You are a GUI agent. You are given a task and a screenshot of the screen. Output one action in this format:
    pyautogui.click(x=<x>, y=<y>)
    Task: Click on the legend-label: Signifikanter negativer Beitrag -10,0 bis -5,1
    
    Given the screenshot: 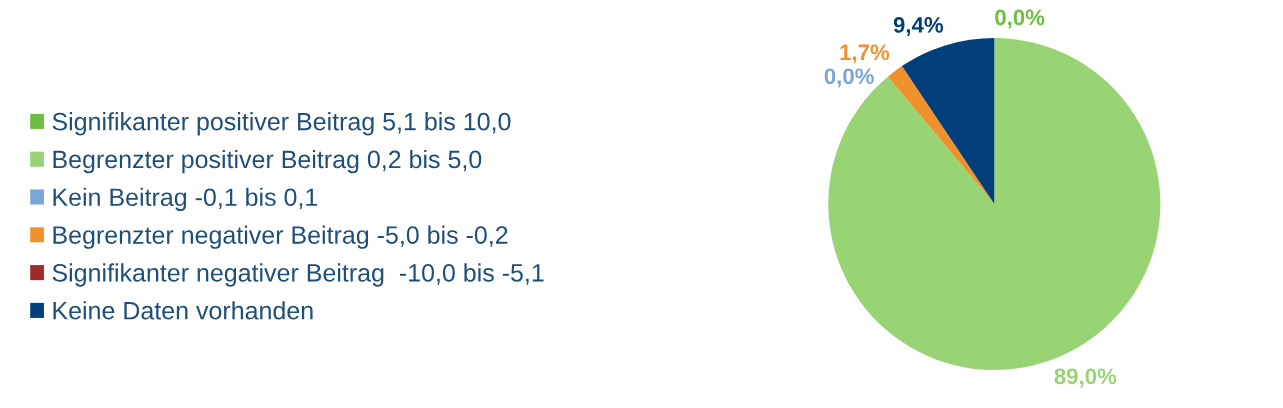 What is the action you would take?
    pyautogui.click(x=298, y=275)
    